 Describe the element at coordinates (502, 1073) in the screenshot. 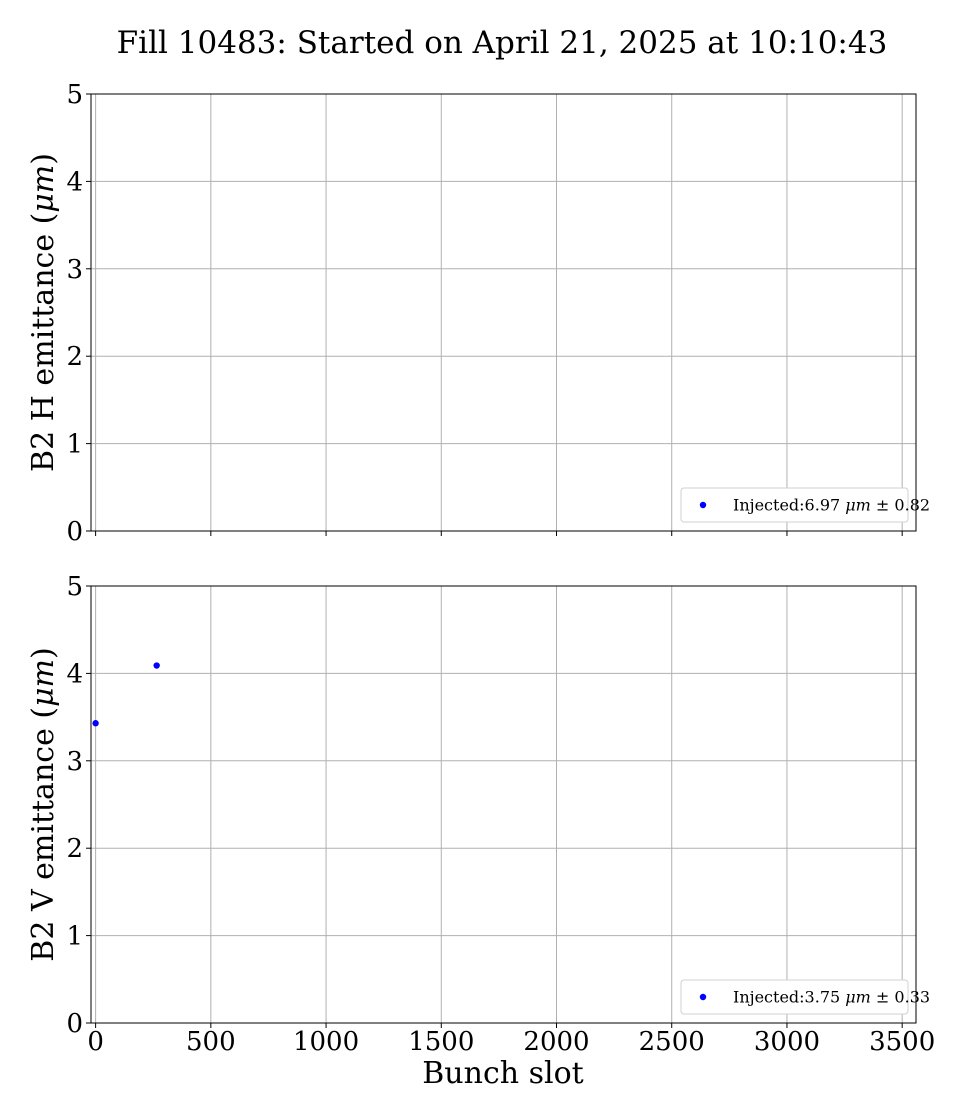

I see `x-axis-label: Bunch slot` at that location.